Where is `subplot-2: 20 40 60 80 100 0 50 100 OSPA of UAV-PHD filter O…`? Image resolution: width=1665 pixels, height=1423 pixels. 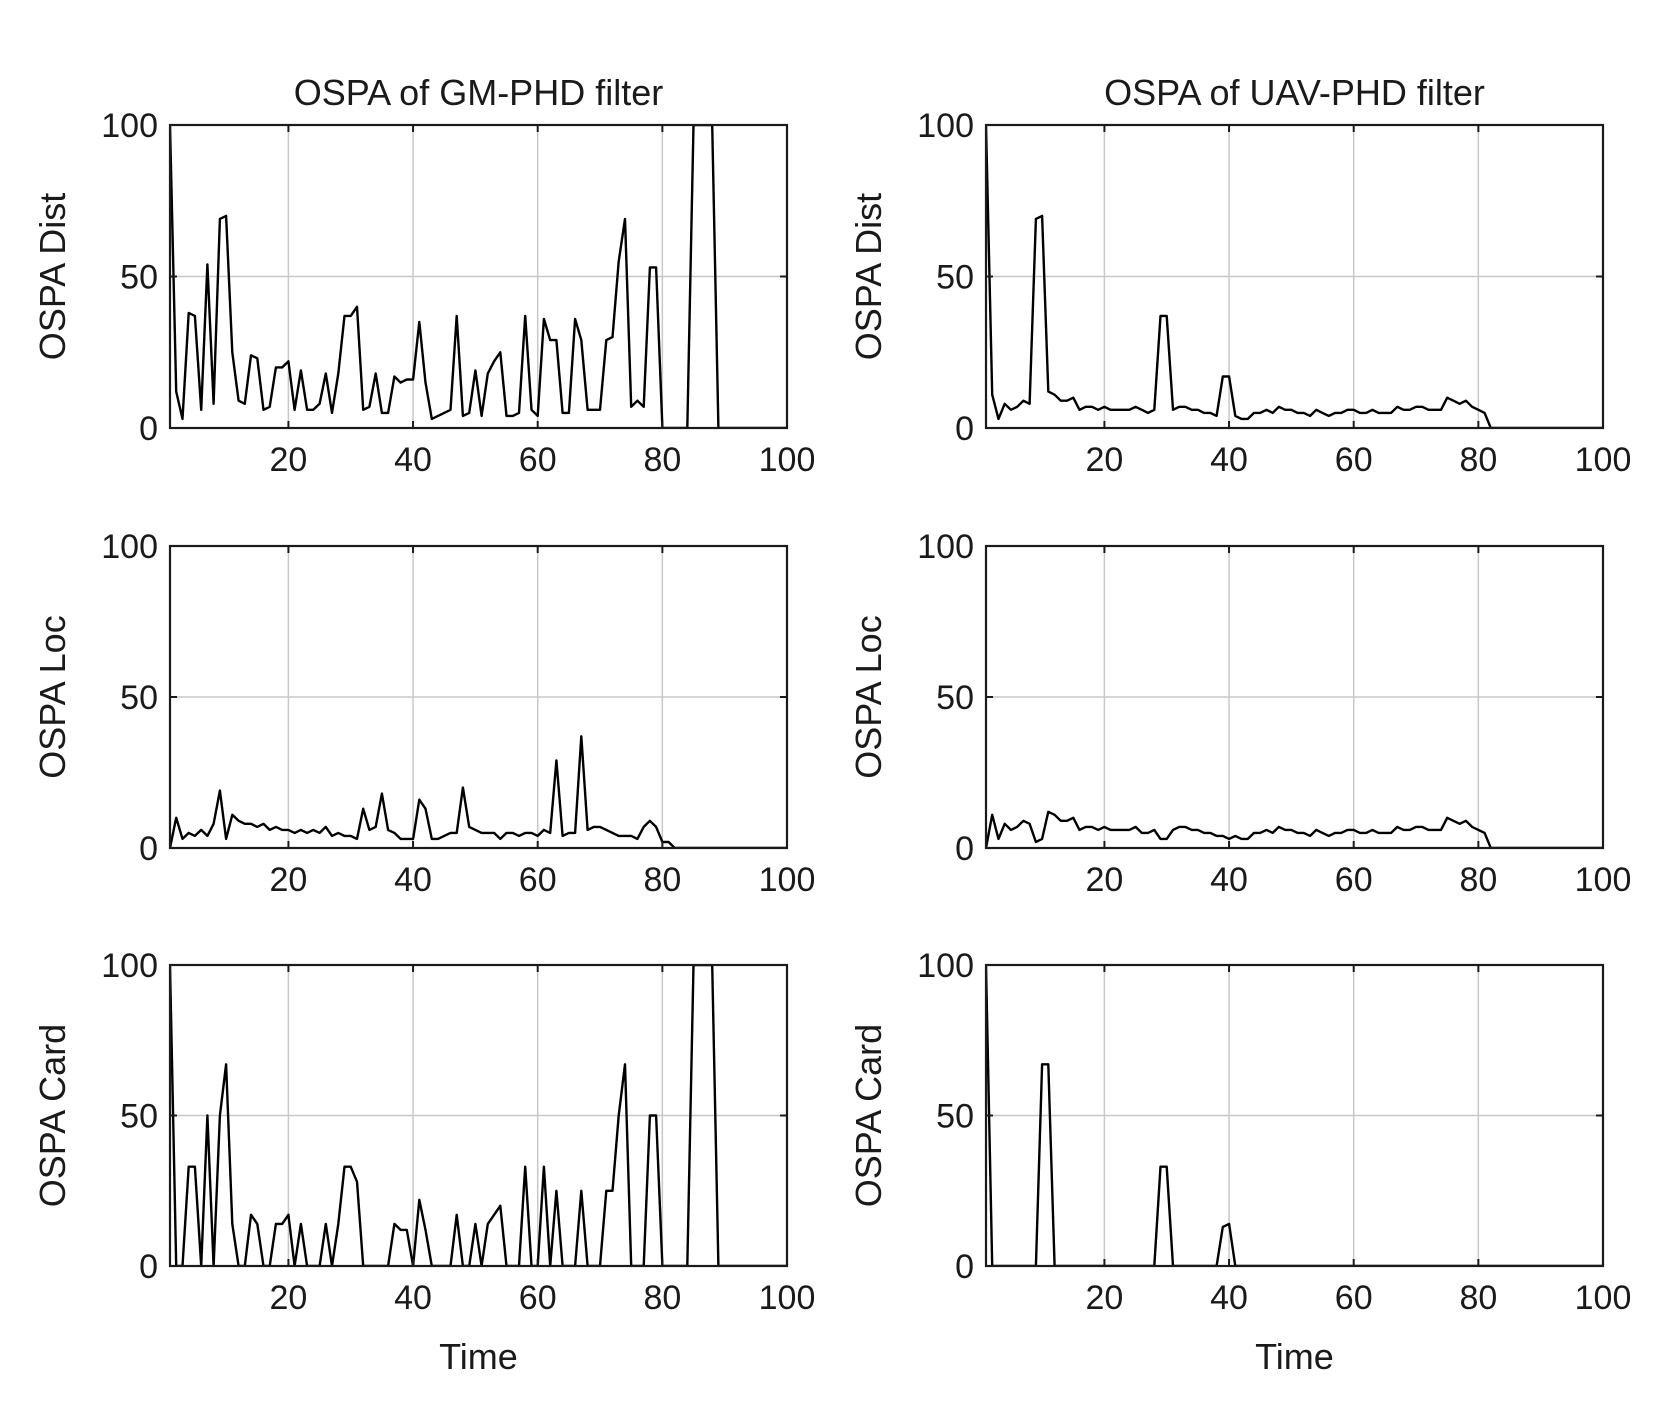 subplot-2: 20 40 60 80 100 0 50 100 OSPA of UAV-PHD filter O… is located at coordinates (1239, 275).